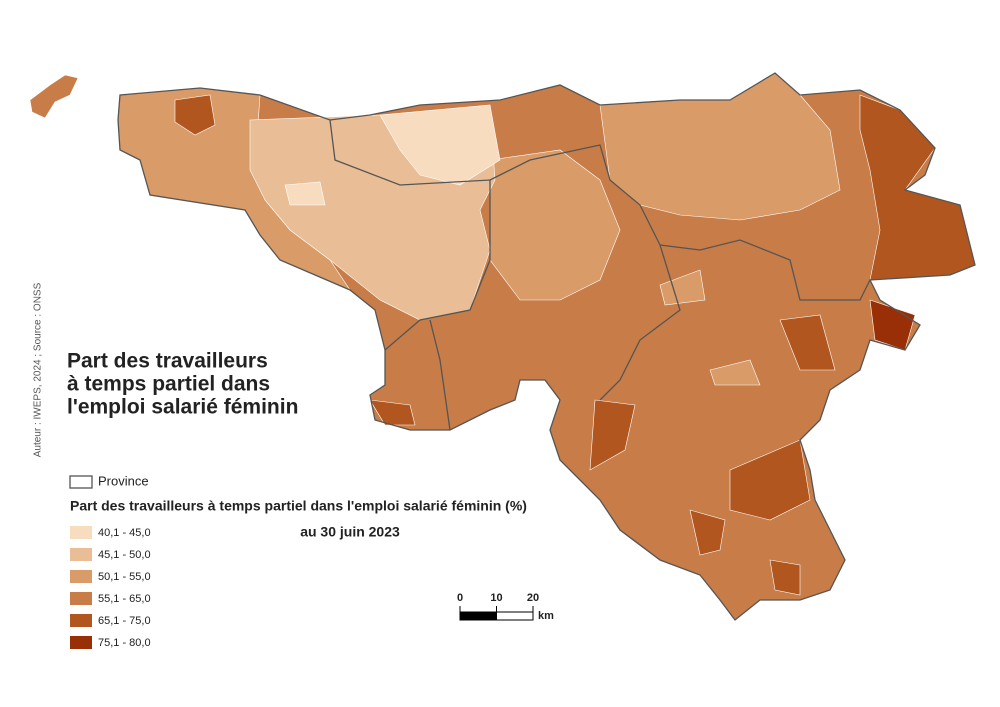 The image size is (1000, 707). What do you see at coordinates (167, 361) in the screenshot?
I see `title-line: Part des travailleurs` at bounding box center [167, 361].